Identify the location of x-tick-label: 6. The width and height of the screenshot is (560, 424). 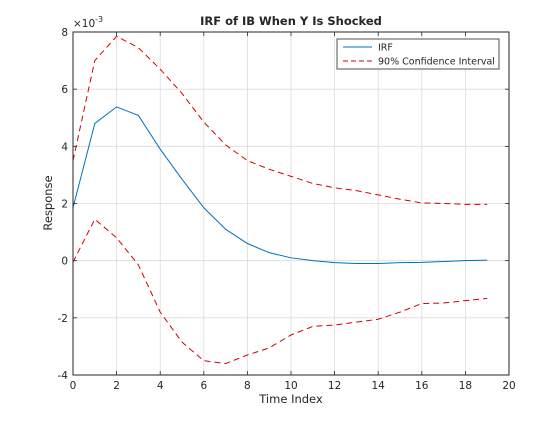
(203, 386).